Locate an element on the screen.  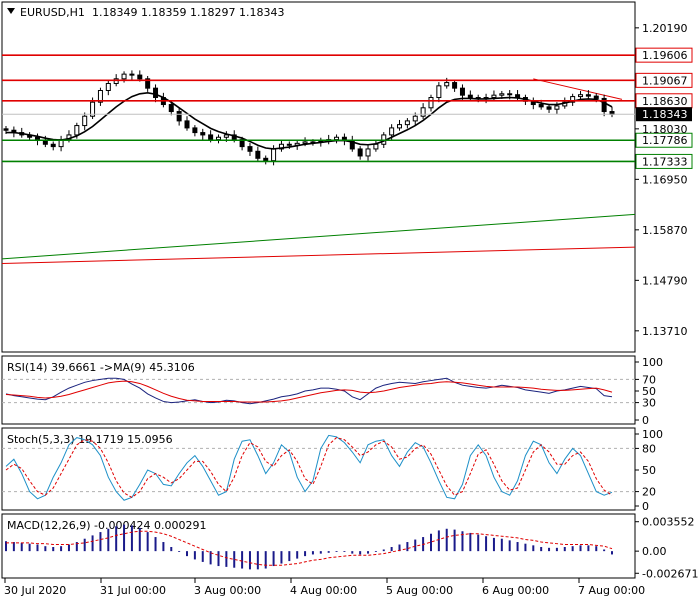
ohlc-values: 1.18349 1.18359 1.18297 1.18343 is located at coordinates (188, 12).